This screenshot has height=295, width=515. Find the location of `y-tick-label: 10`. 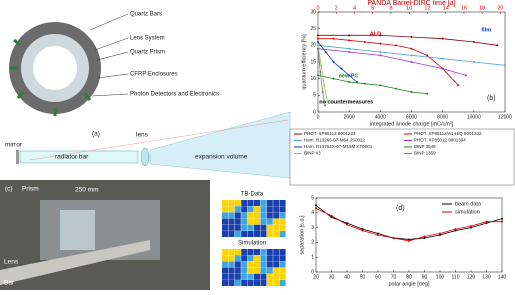

y-tick-label: 10 is located at coordinates (313, 79).